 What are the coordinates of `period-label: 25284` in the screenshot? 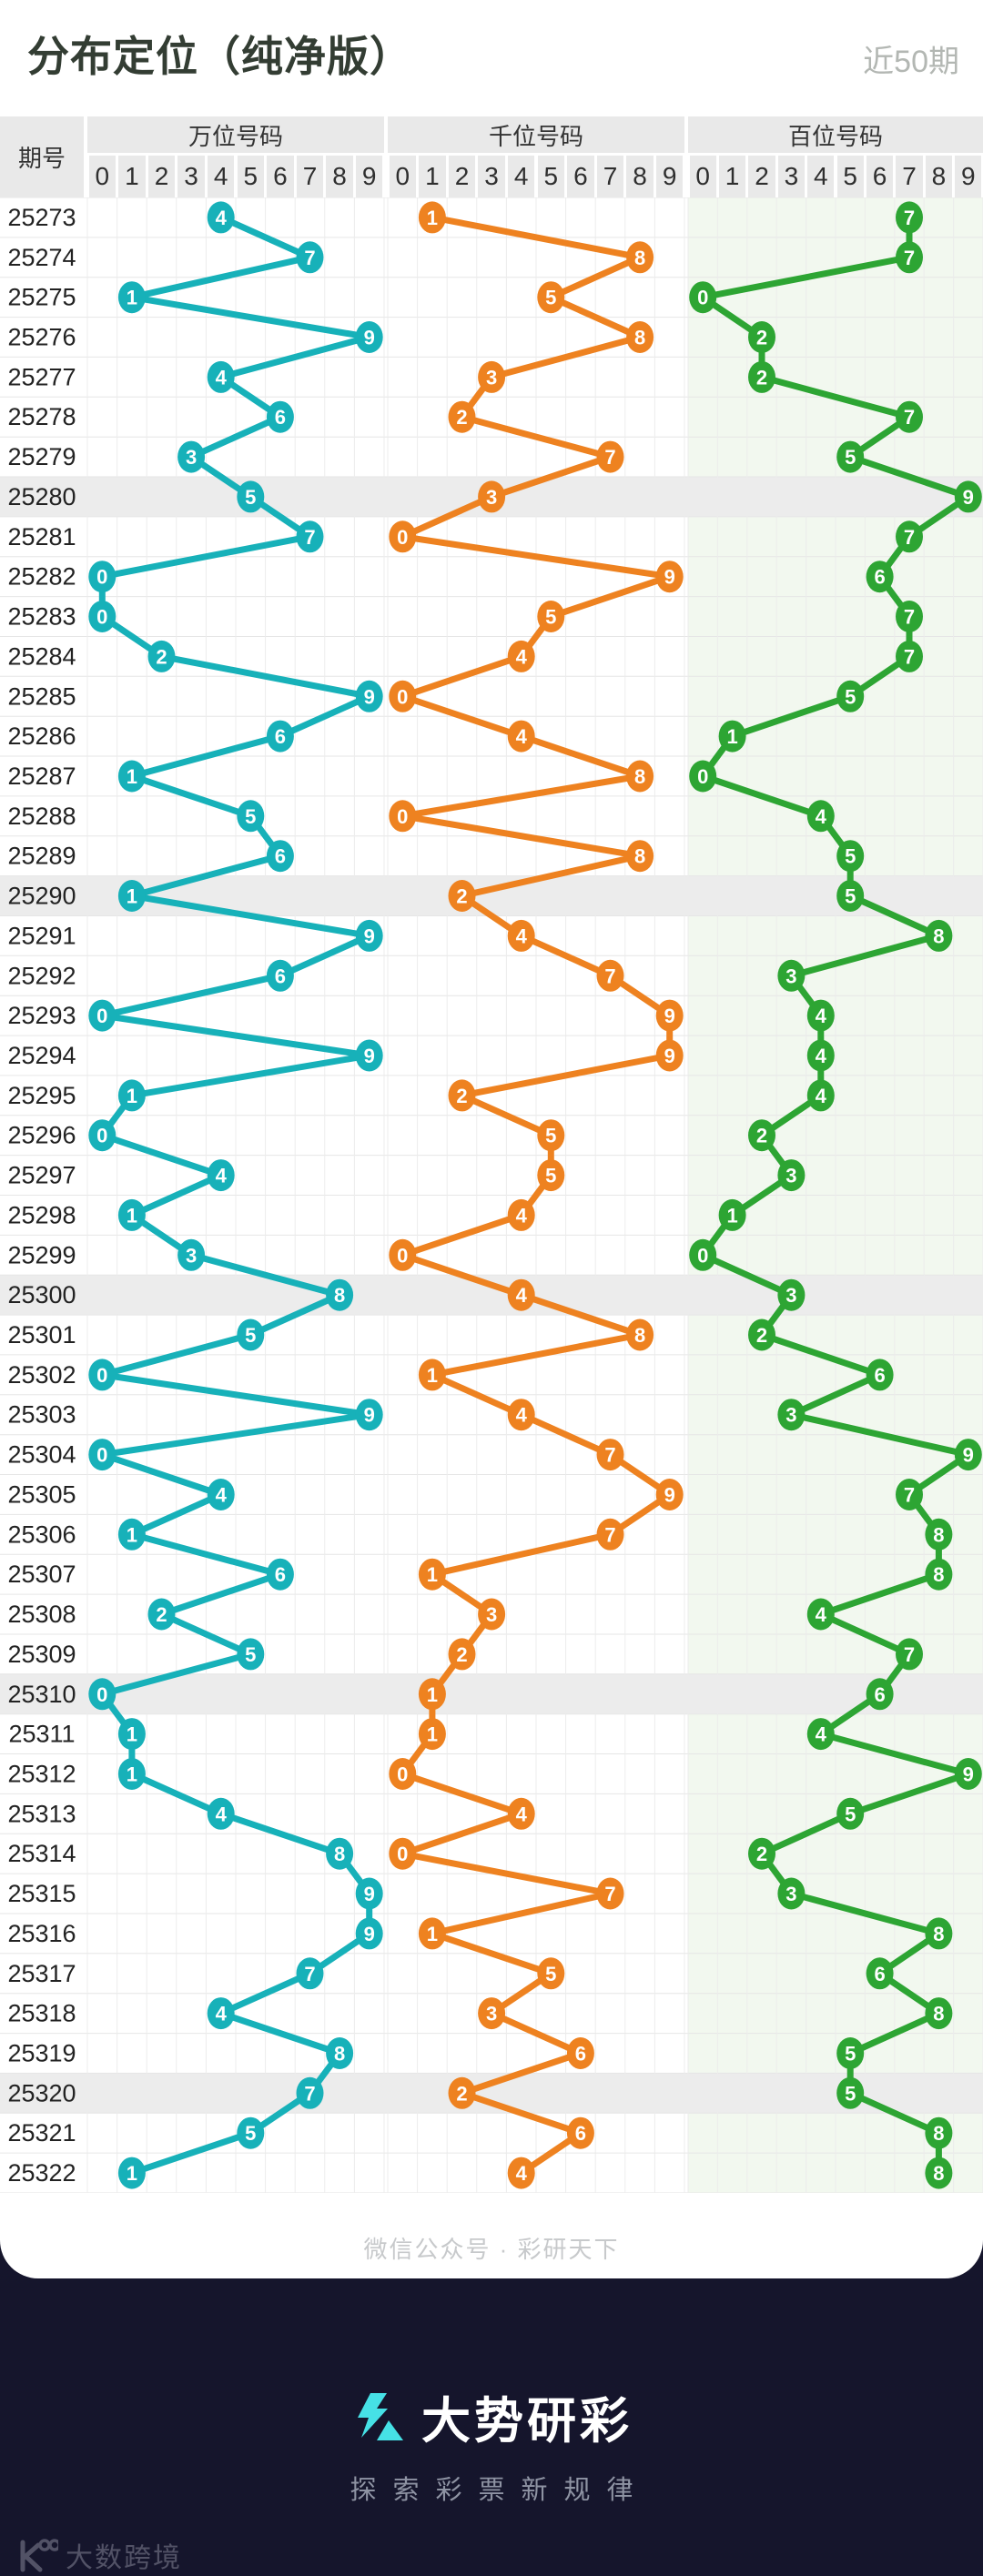 It's located at (41, 656).